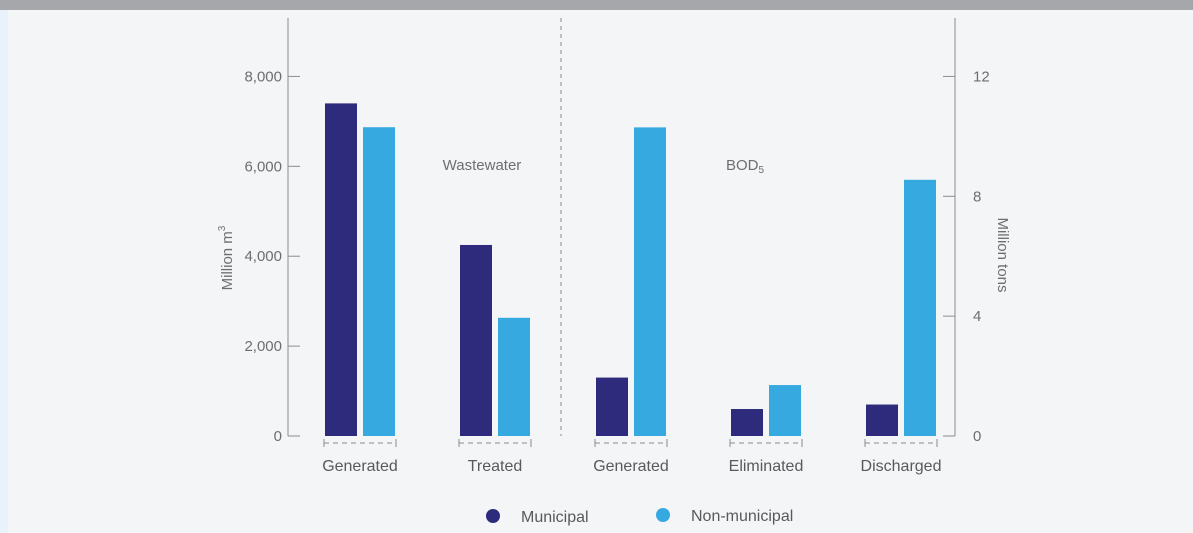 The image size is (1193, 533). What do you see at coordinates (977, 316) in the screenshot?
I see `right-tick-label: 4` at bounding box center [977, 316].